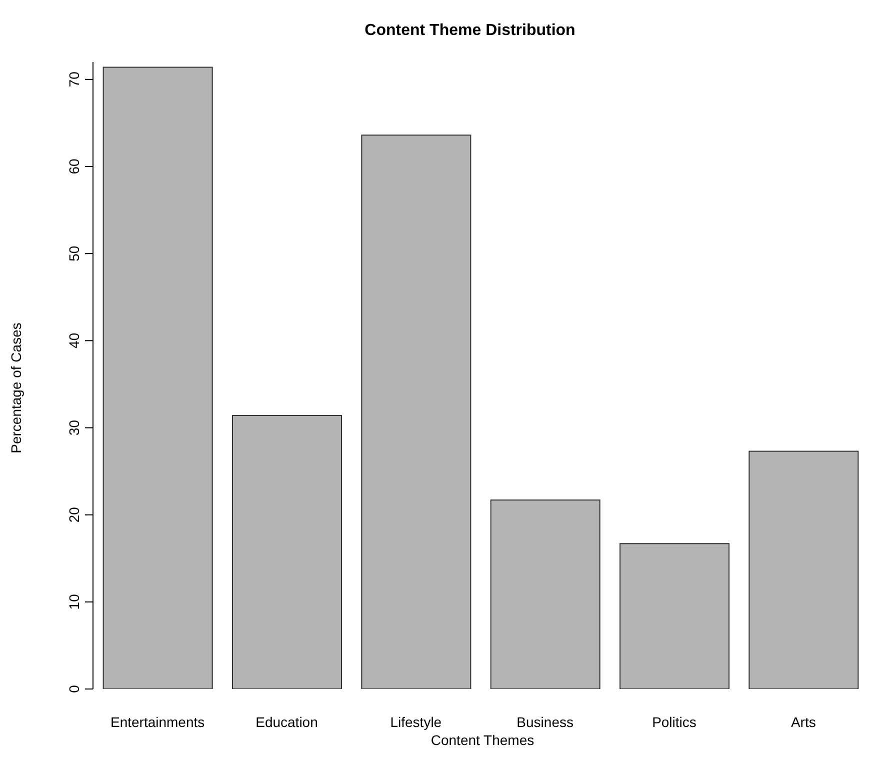  What do you see at coordinates (74, 602) in the screenshot?
I see `y-tick-label: 10` at bounding box center [74, 602].